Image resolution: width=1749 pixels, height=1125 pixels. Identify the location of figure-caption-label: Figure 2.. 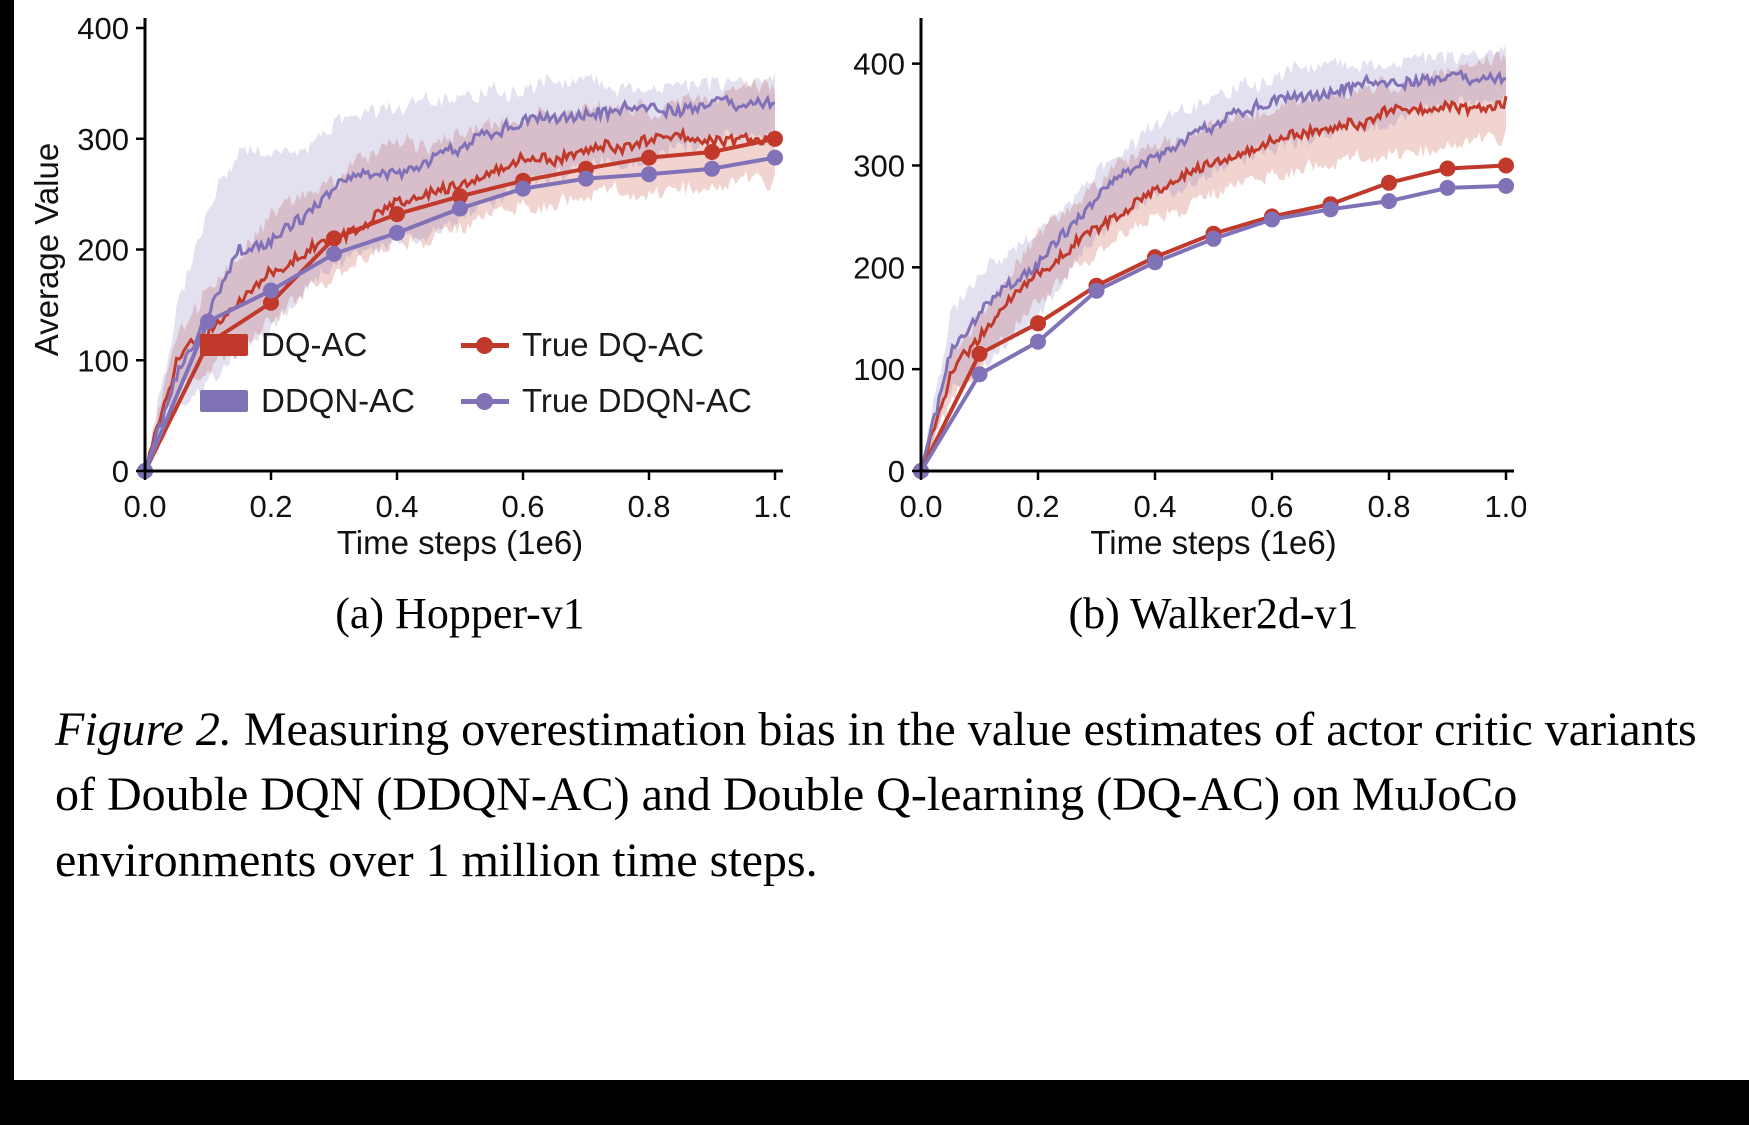
(143, 729).